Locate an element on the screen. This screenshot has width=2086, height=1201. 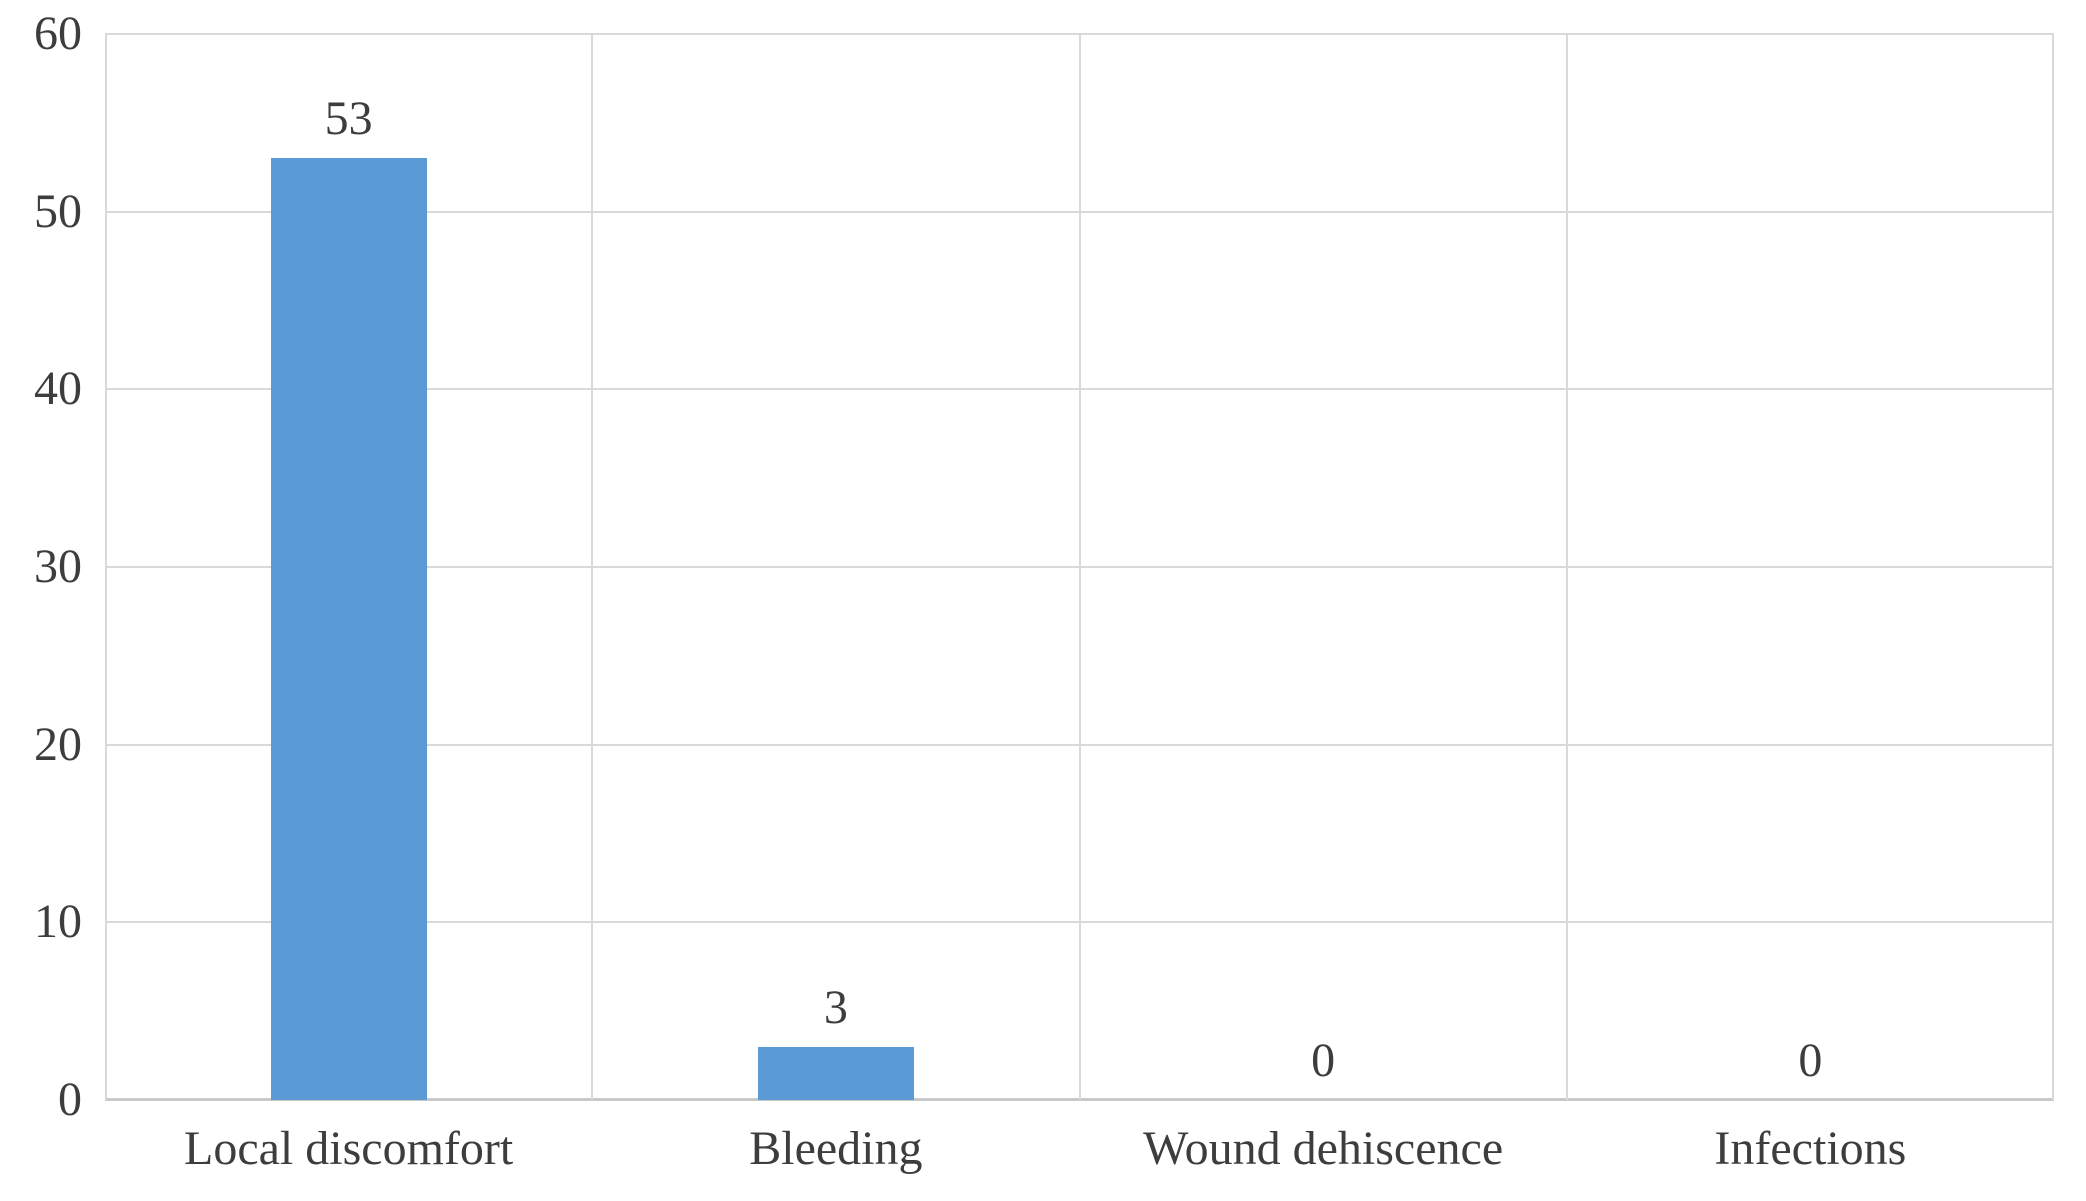
y-axis-tick-label: 10 is located at coordinates (58, 922).